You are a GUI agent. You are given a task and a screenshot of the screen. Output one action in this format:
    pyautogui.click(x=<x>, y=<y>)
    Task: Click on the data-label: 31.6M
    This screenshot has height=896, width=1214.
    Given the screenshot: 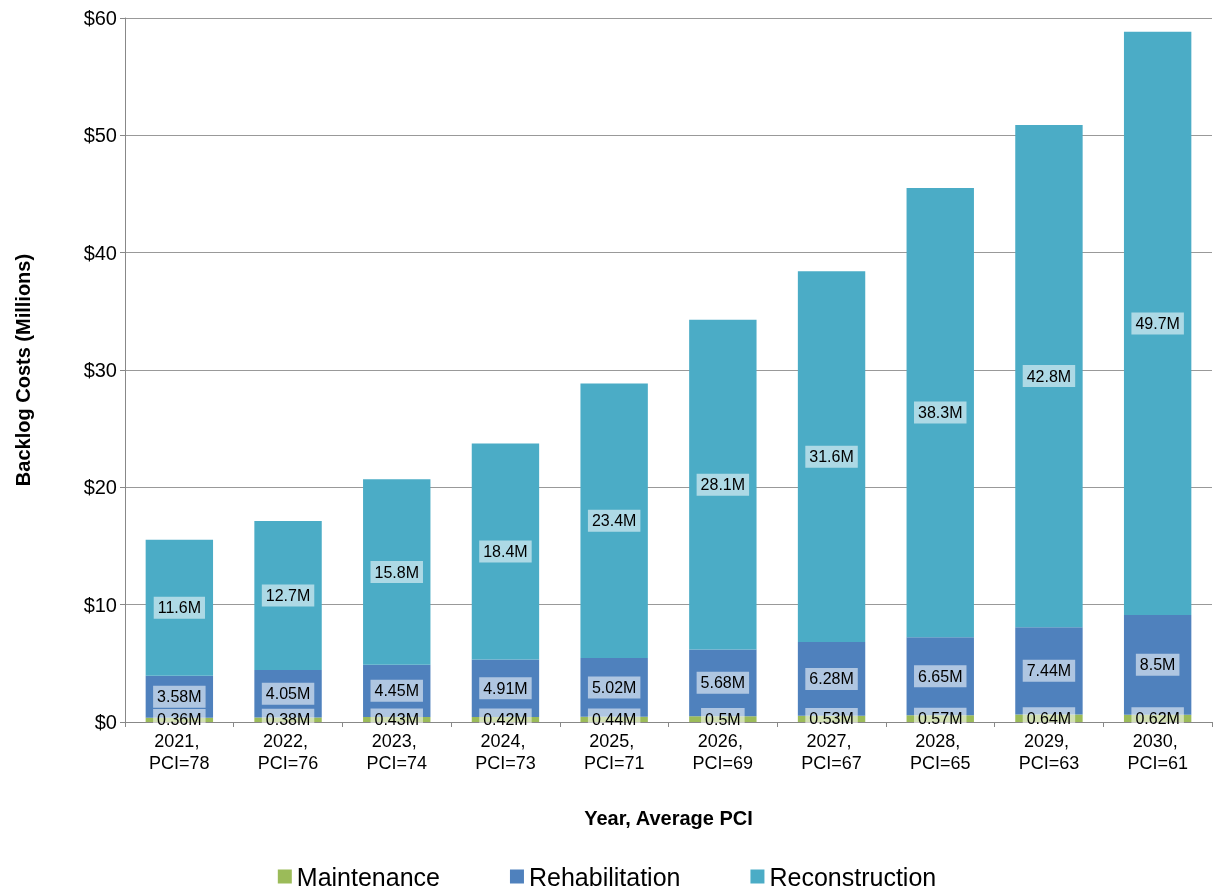 What is the action you would take?
    pyautogui.click(x=831, y=457)
    